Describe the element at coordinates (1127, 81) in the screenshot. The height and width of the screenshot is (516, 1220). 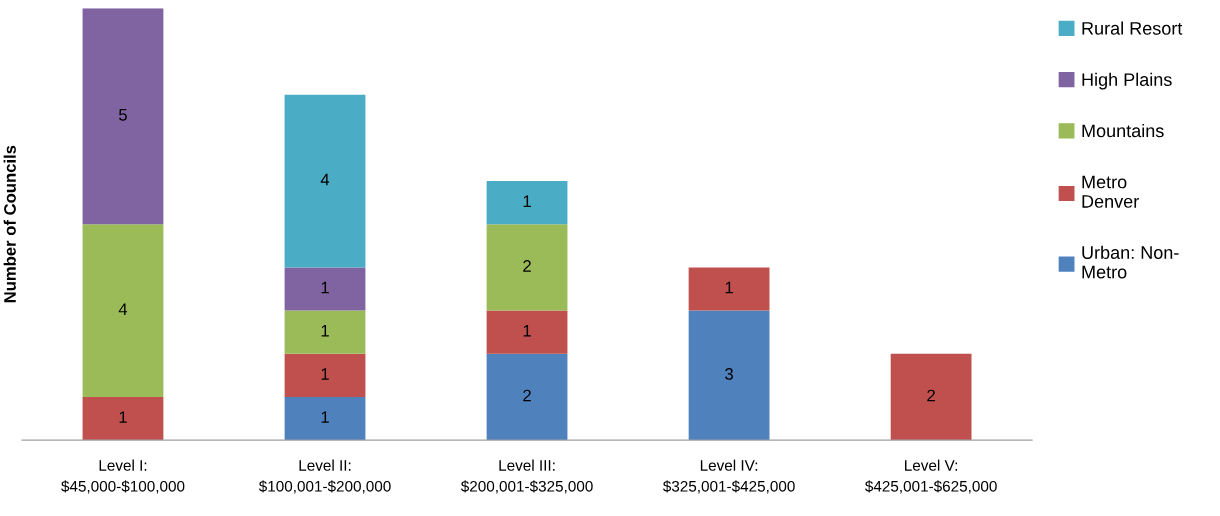
I see `legend-label: High Plains` at that location.